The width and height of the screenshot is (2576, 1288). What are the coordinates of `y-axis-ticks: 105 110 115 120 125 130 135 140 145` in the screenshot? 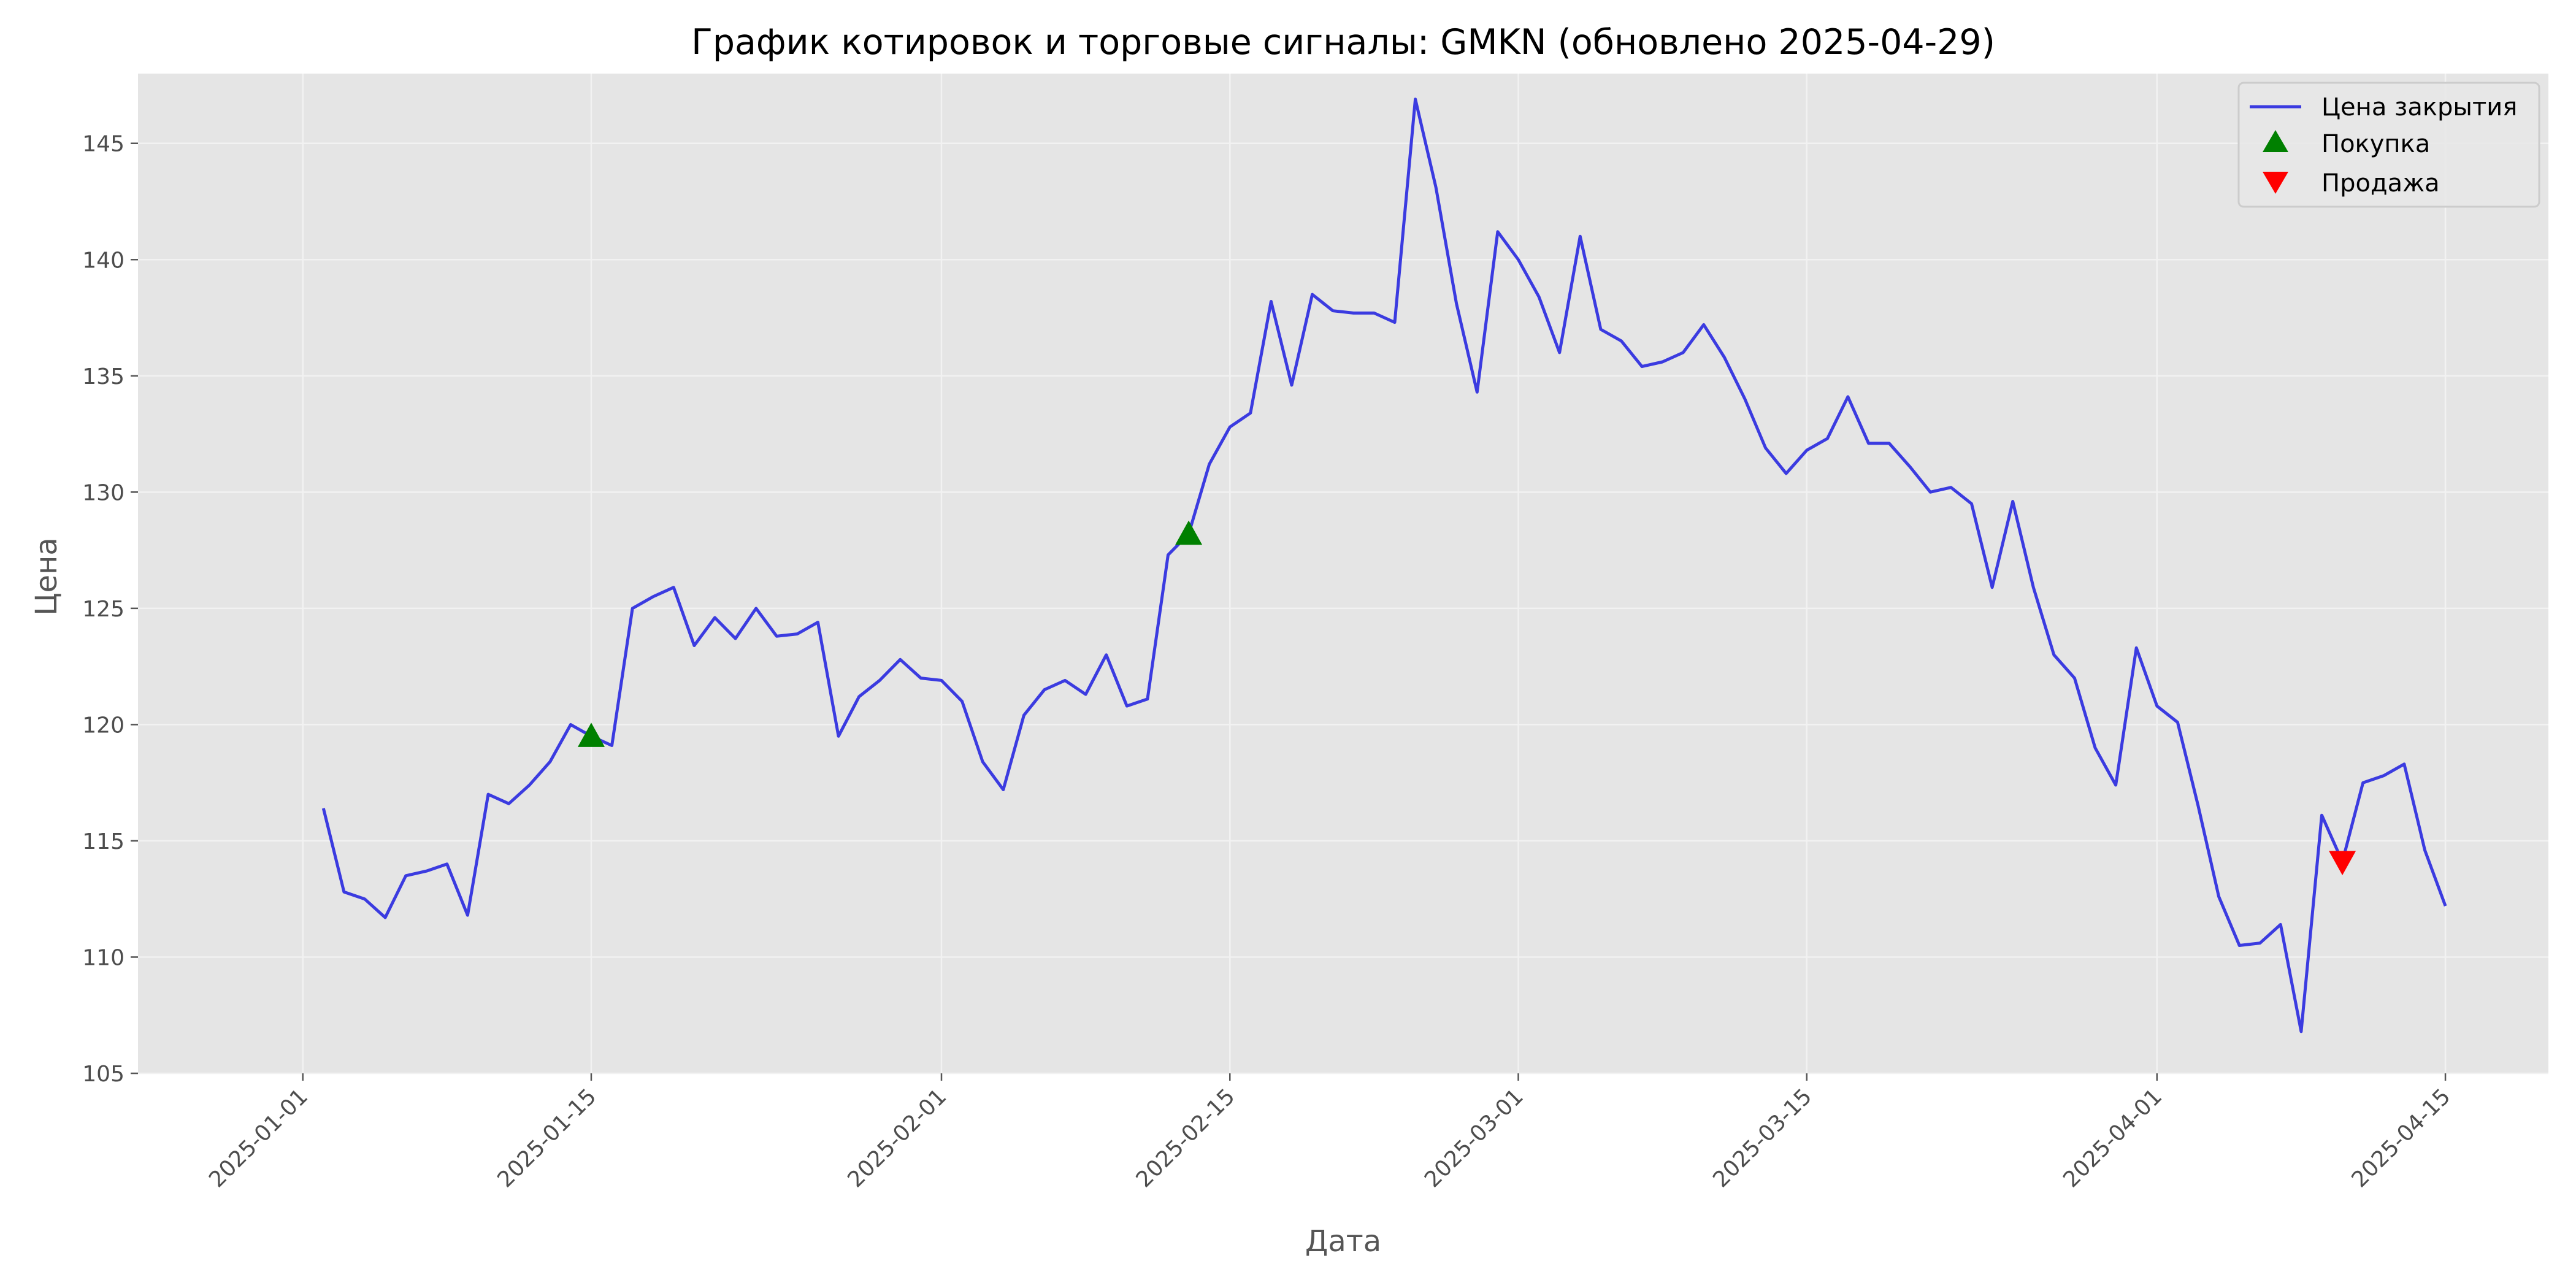 It's located at (110, 609).